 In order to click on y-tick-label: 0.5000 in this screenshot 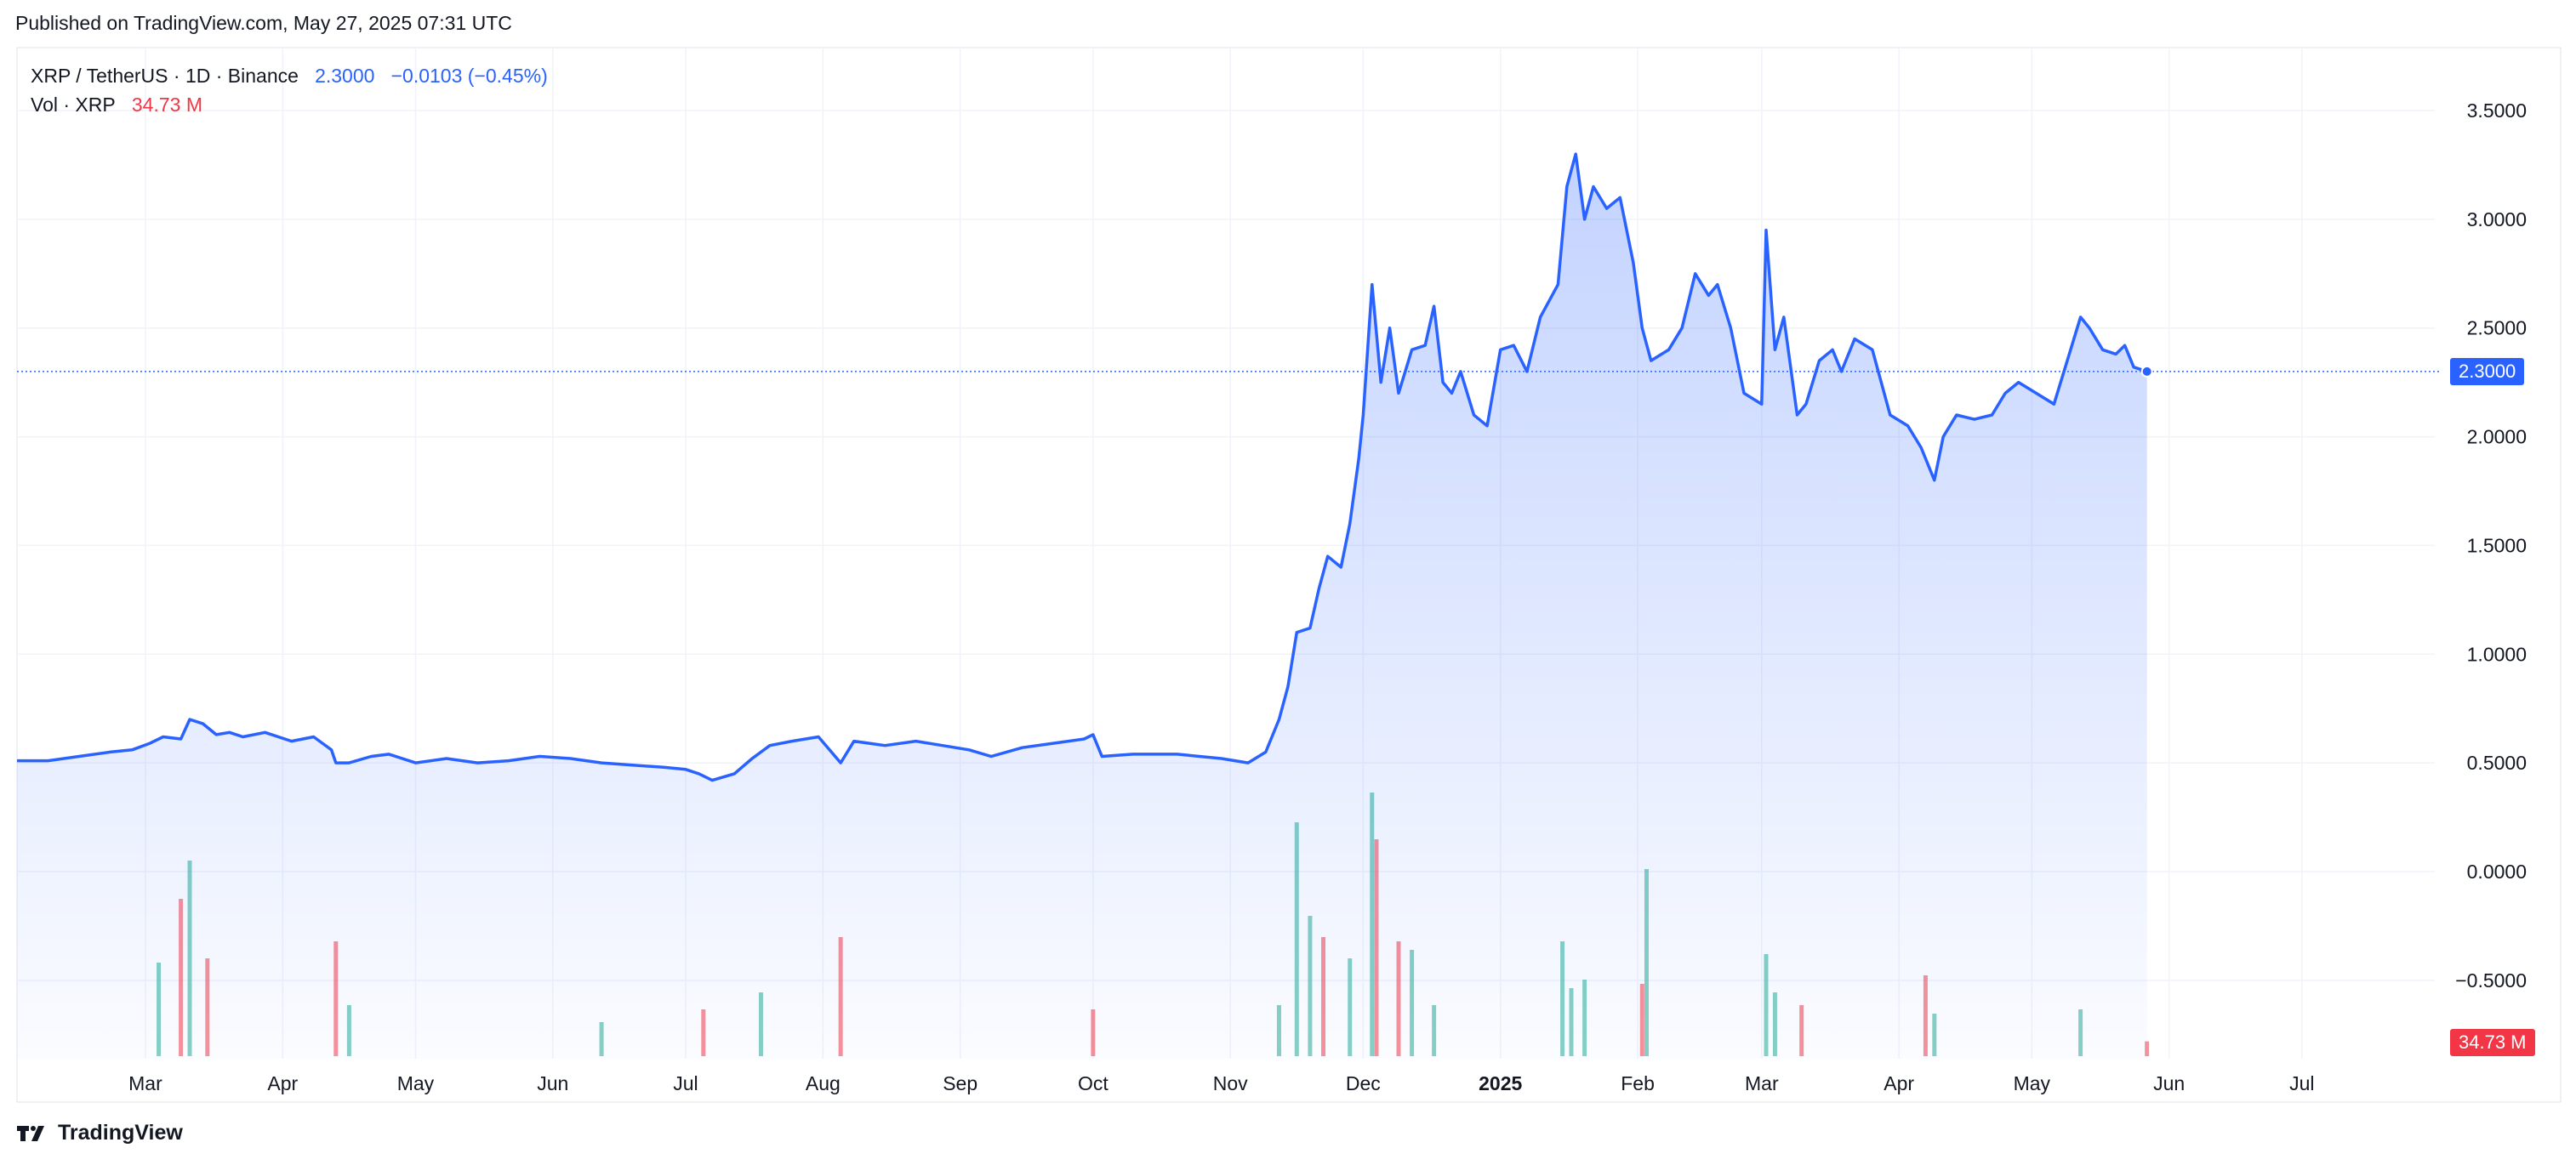, I will do `click(2497, 763)`.